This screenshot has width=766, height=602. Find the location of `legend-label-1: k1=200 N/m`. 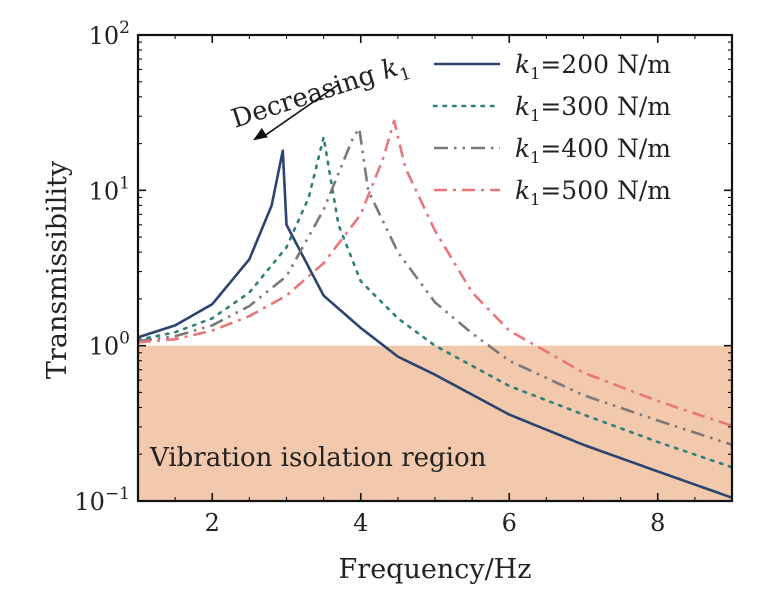

legend-label-1: k1=200 N/m is located at coordinates (593, 66).